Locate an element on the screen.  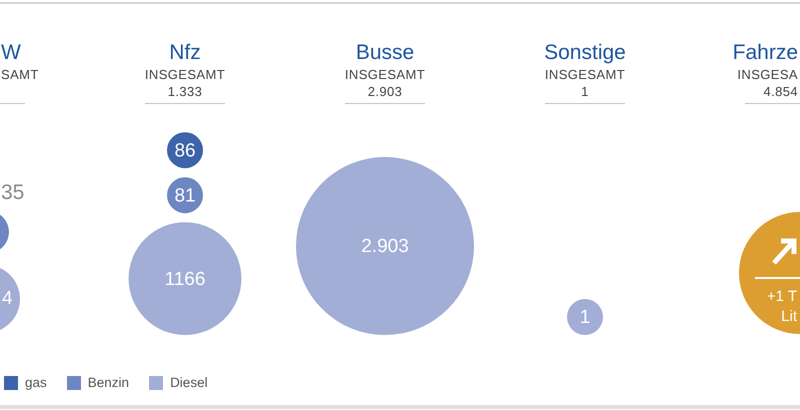
text: 1.333 is located at coordinates (185, 91).